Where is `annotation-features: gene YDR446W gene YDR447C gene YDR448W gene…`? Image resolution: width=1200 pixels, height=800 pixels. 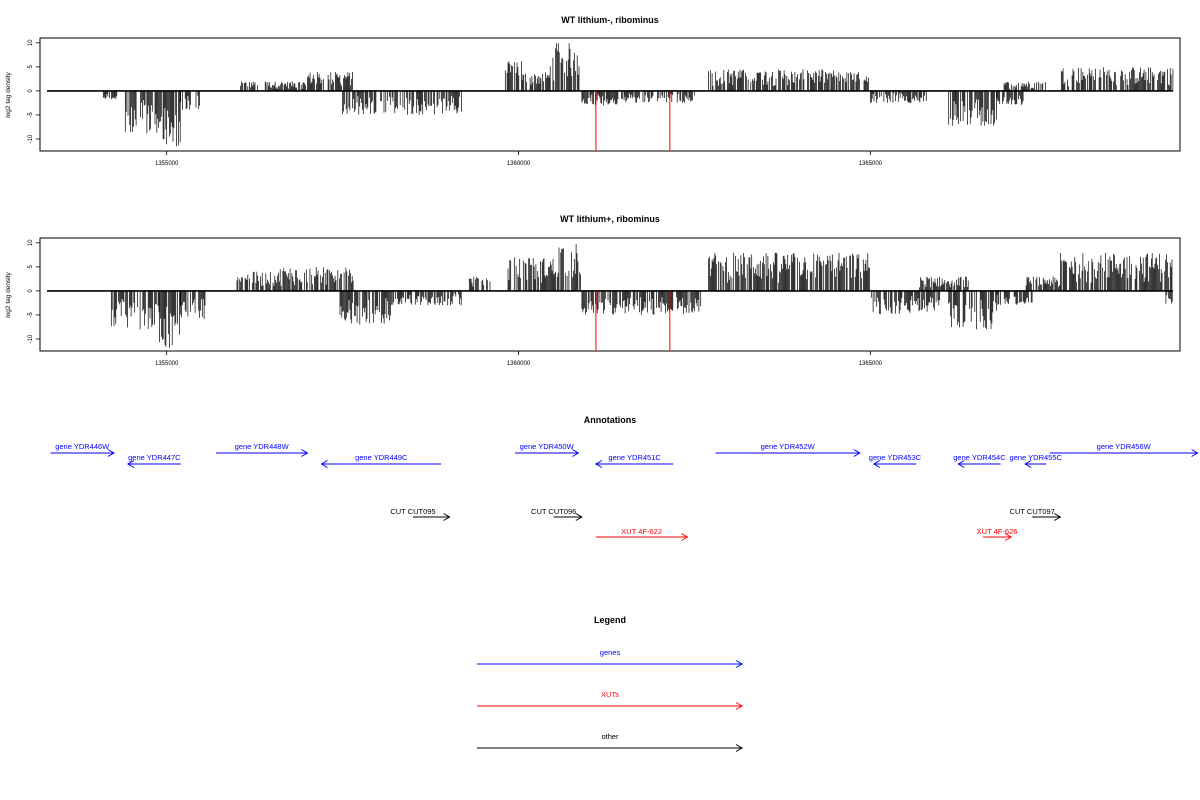
annotation-features: gene YDR446W gene YDR447C gene YDR448W gene… is located at coordinates (624, 491).